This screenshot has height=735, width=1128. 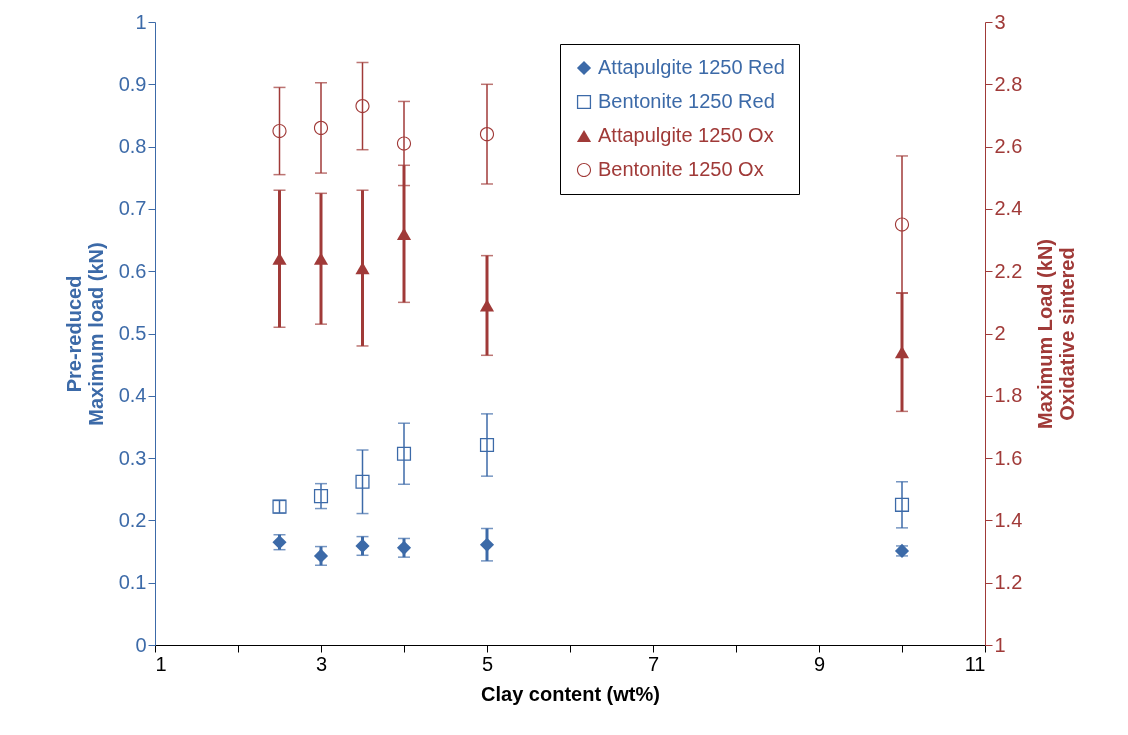 What do you see at coordinates (1000, 644) in the screenshot?
I see `y2-tick-label: 1` at bounding box center [1000, 644].